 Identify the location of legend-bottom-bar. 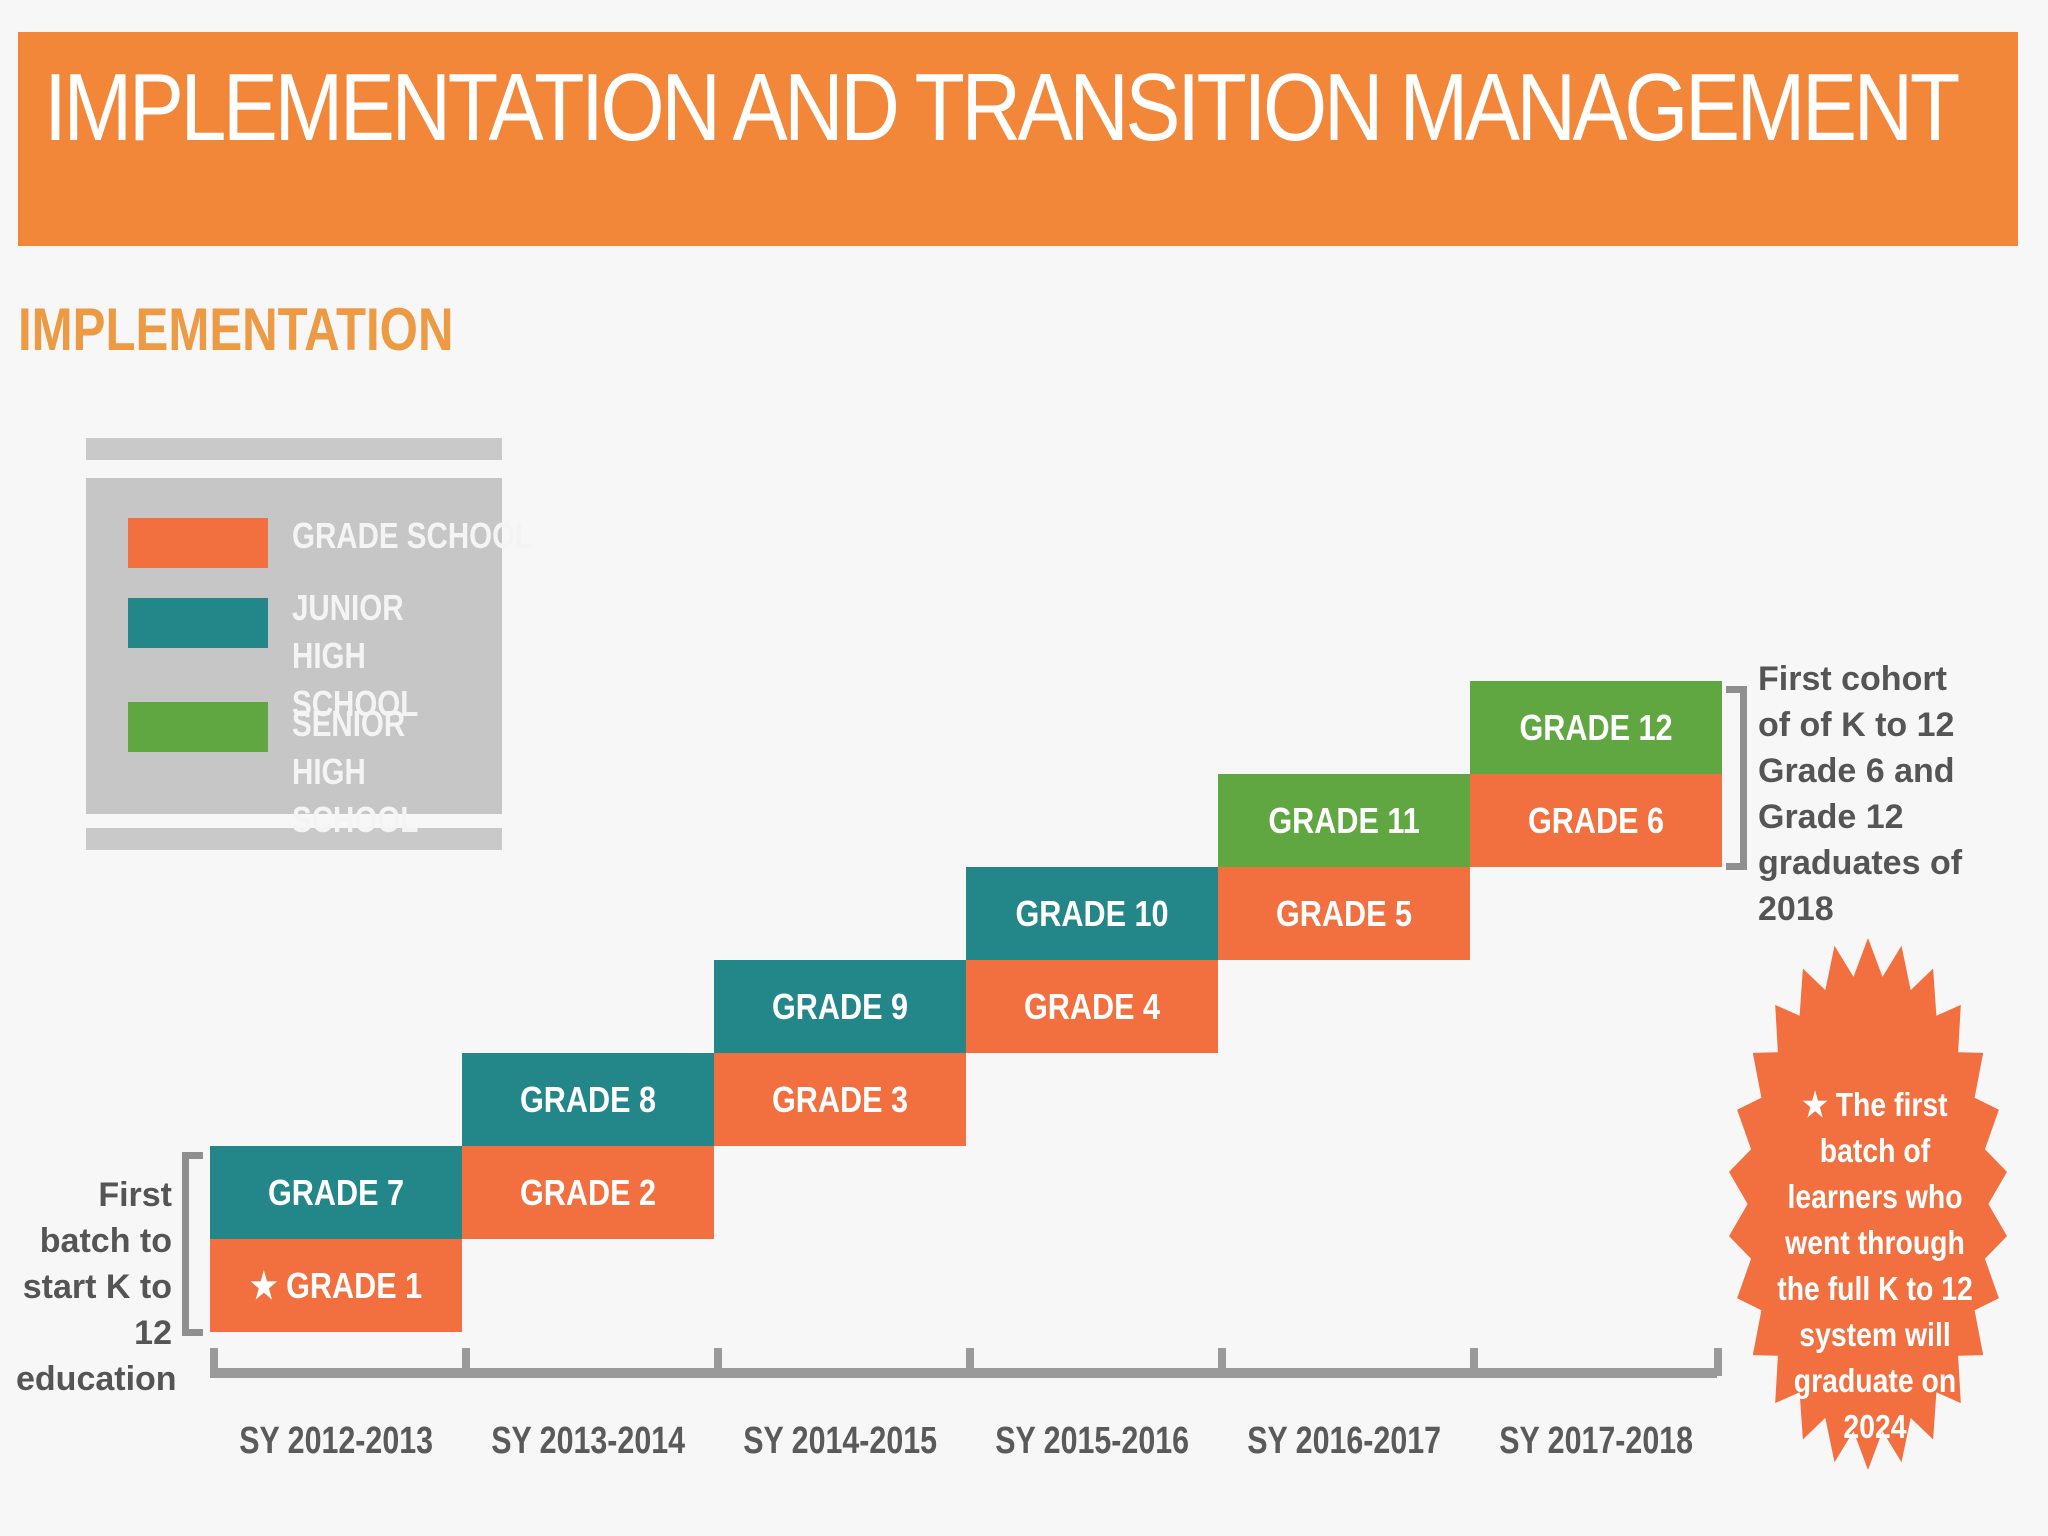
(294, 839).